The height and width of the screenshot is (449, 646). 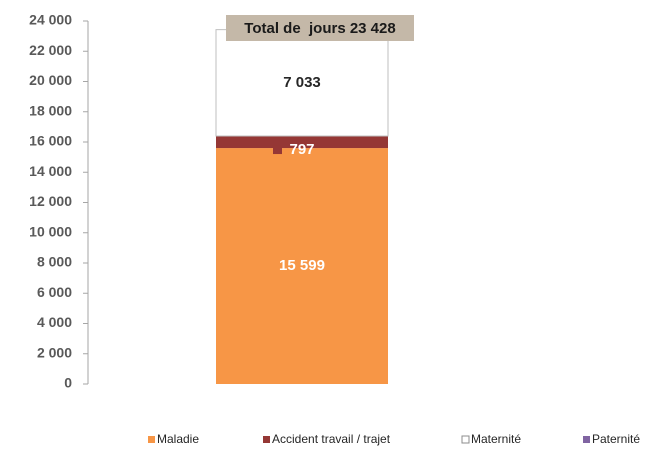 I want to click on y-tick-label: 2 000, so click(x=54, y=352).